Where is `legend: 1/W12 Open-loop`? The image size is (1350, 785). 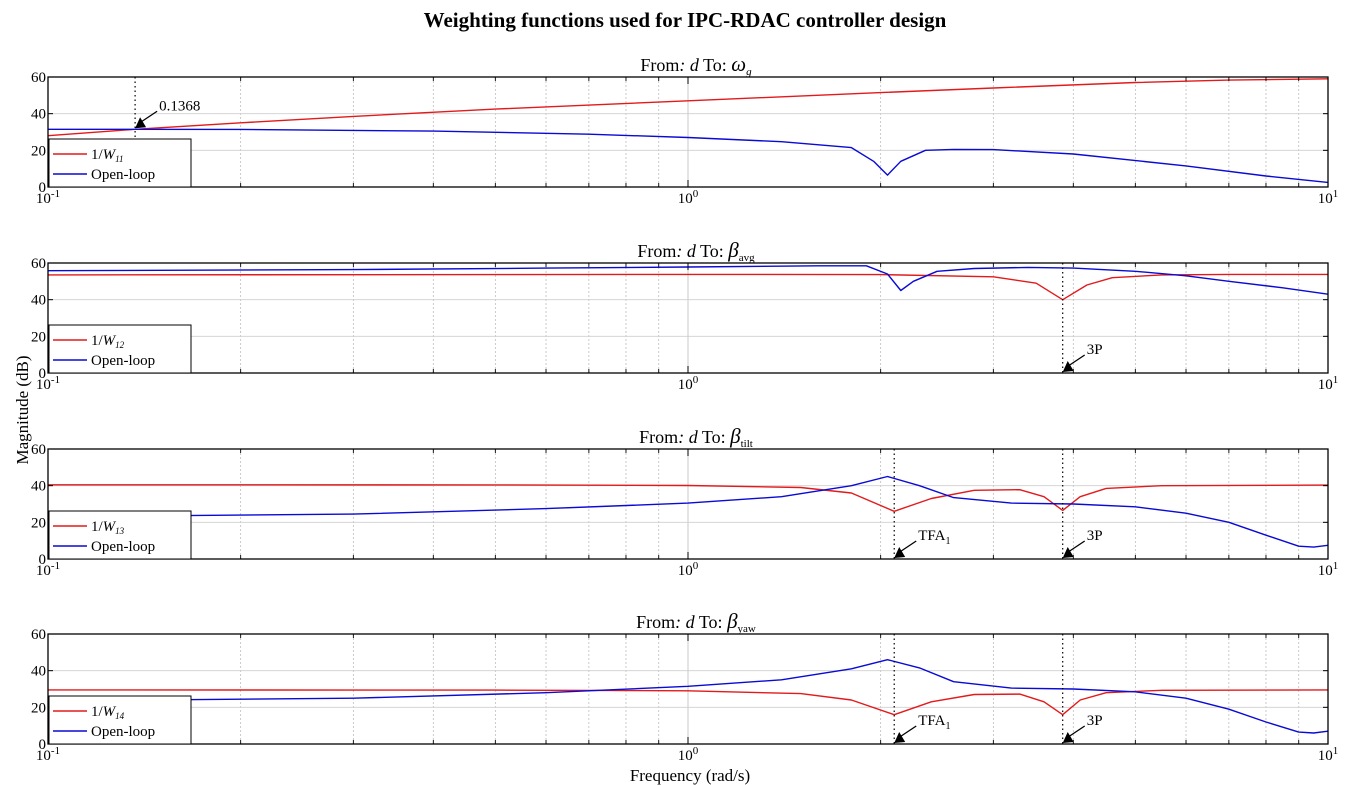
legend: 1/W12 Open-loop is located at coordinates (120, 349).